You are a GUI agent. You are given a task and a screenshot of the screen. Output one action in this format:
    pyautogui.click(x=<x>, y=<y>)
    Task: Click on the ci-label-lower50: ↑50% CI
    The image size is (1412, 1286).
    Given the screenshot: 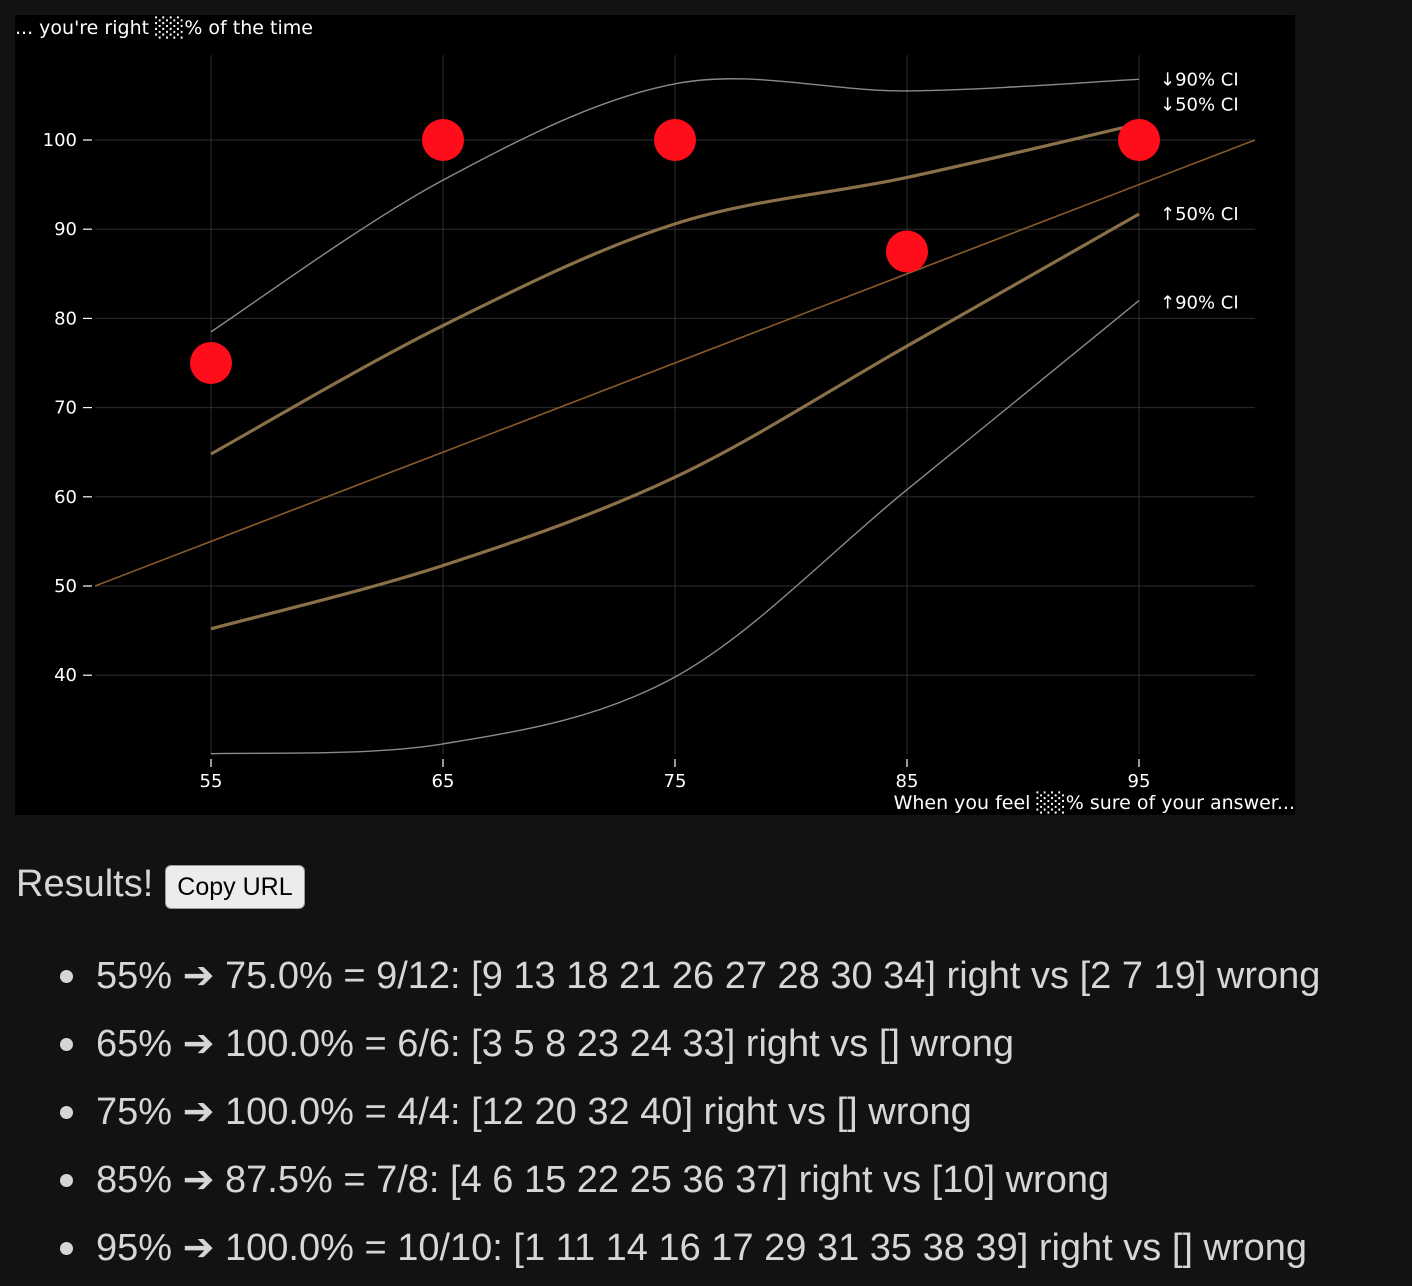 What is the action you would take?
    pyautogui.click(x=1199, y=214)
    